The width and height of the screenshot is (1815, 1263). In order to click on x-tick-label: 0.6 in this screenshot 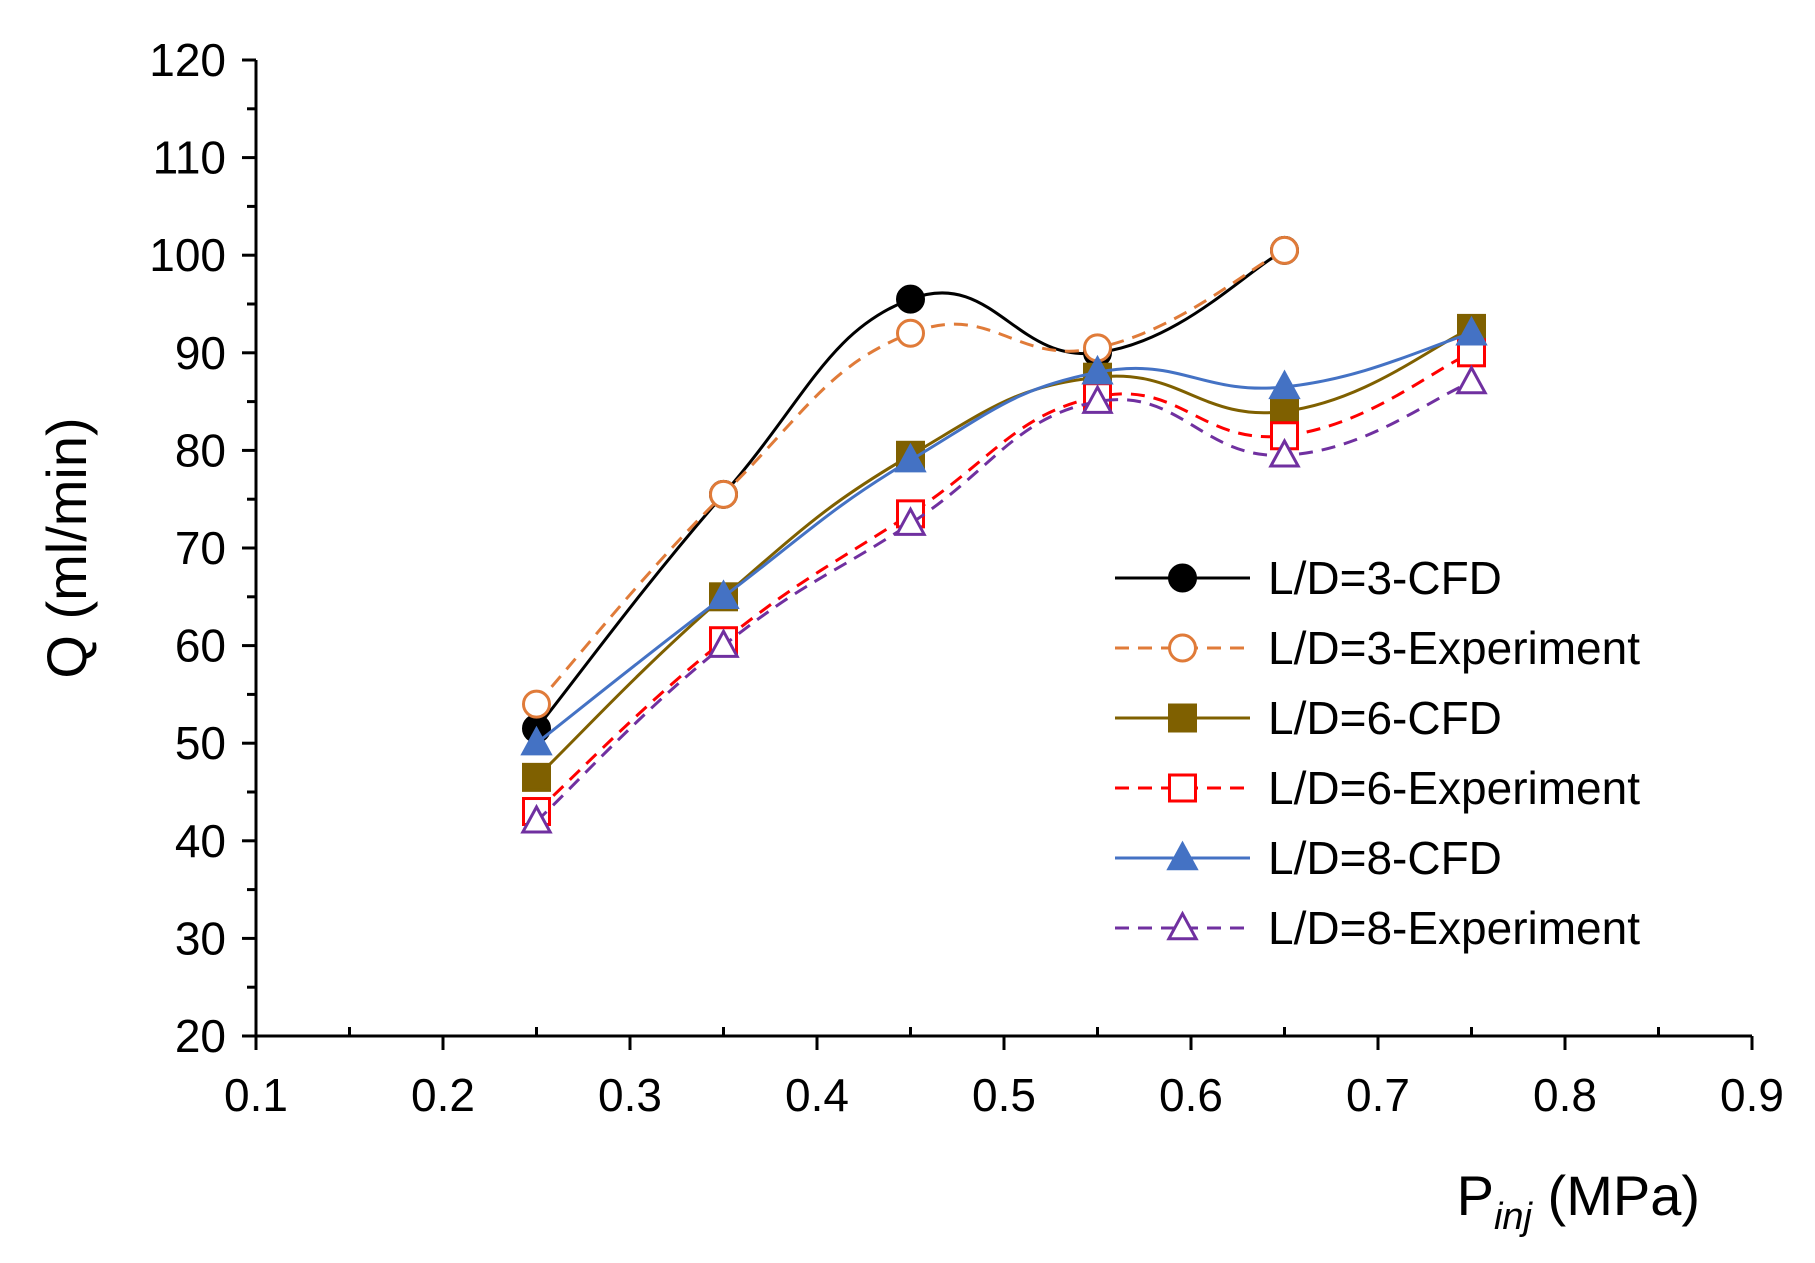, I will do `click(1191, 1095)`.